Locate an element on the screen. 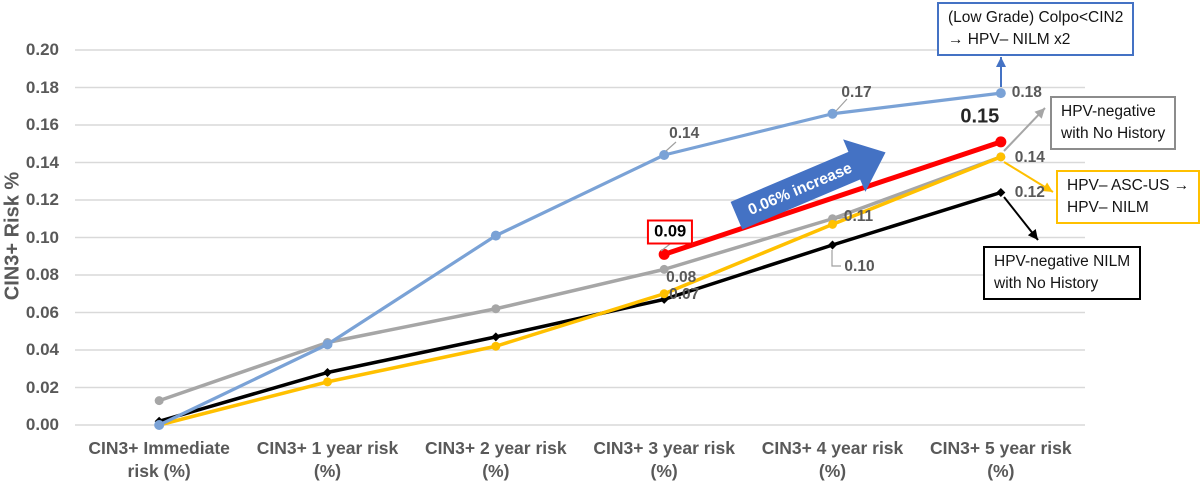  legend-text-line: (Low Grade) Colpo<CIN2 is located at coordinates (1036, 17).